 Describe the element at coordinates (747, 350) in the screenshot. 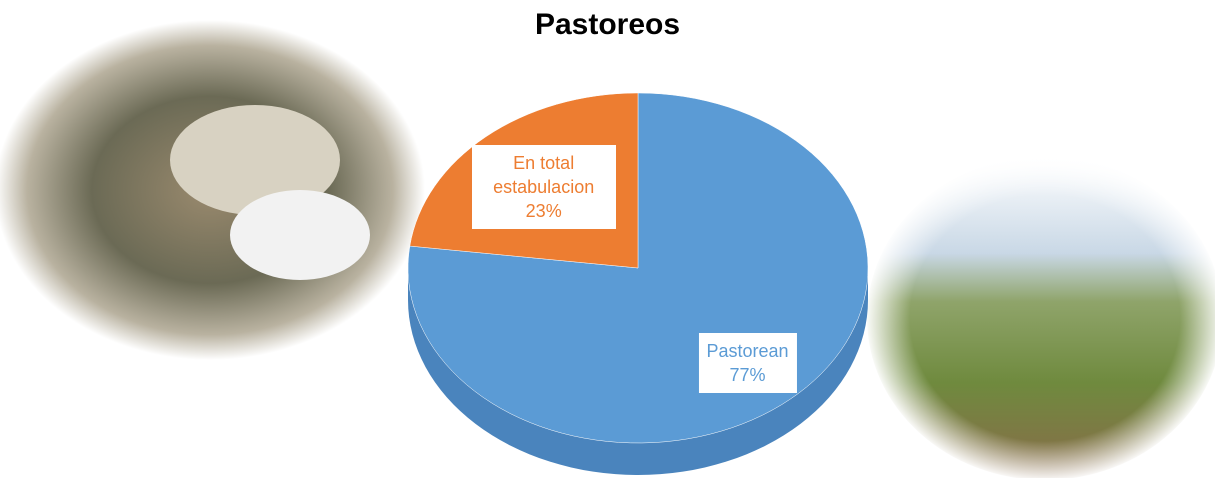

I see `slice-category: Pastorean` at that location.